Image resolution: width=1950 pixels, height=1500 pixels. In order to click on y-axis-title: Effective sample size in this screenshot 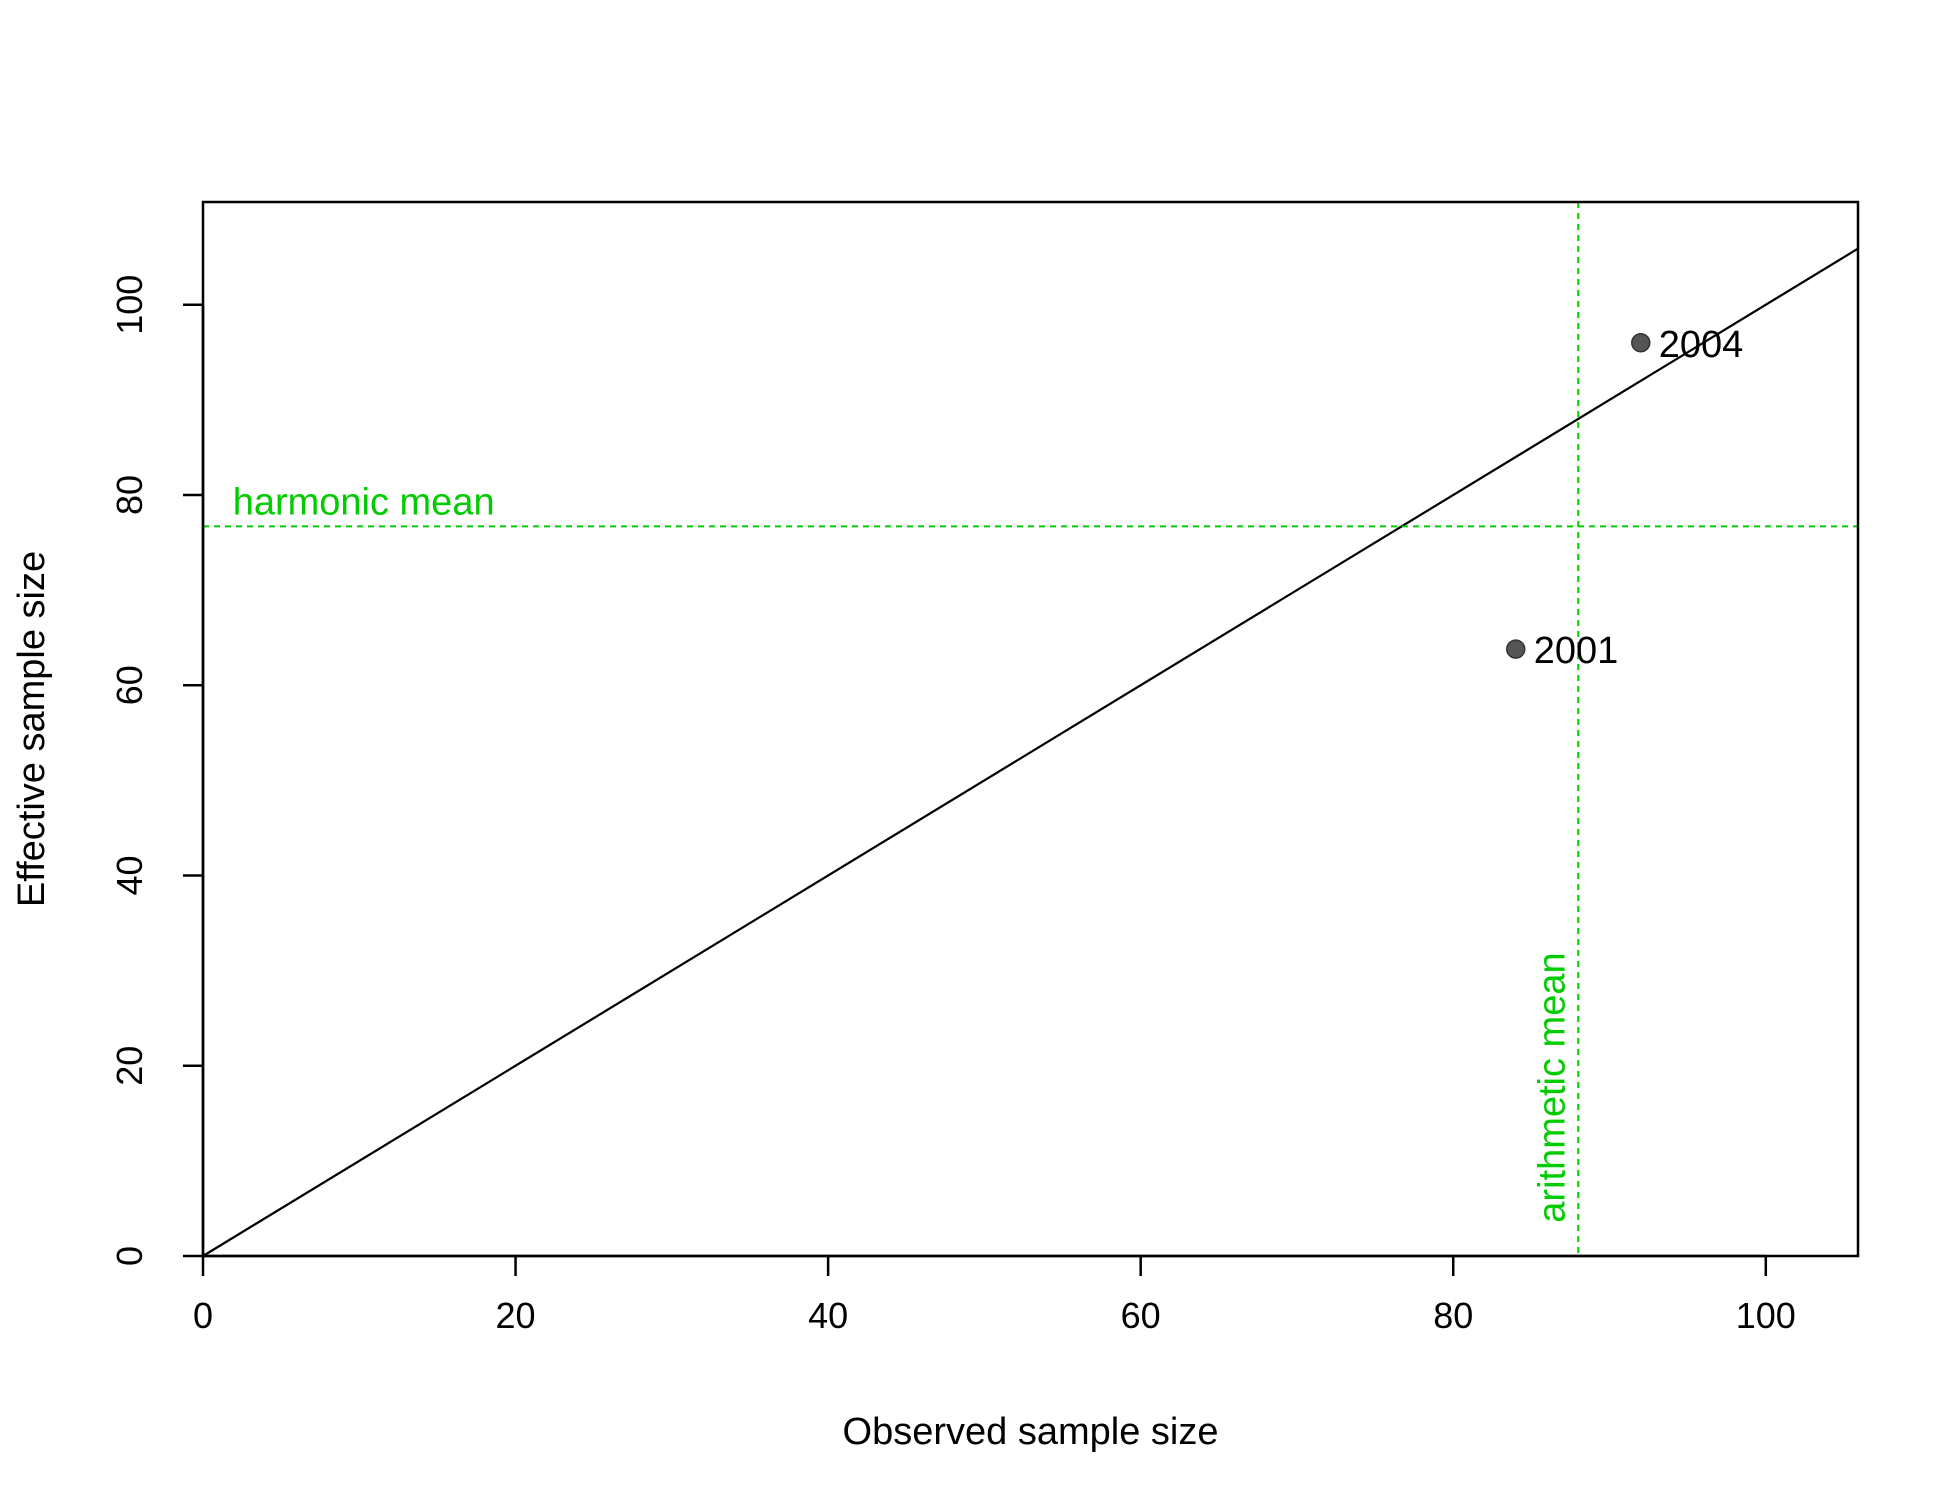, I will do `click(32, 729)`.